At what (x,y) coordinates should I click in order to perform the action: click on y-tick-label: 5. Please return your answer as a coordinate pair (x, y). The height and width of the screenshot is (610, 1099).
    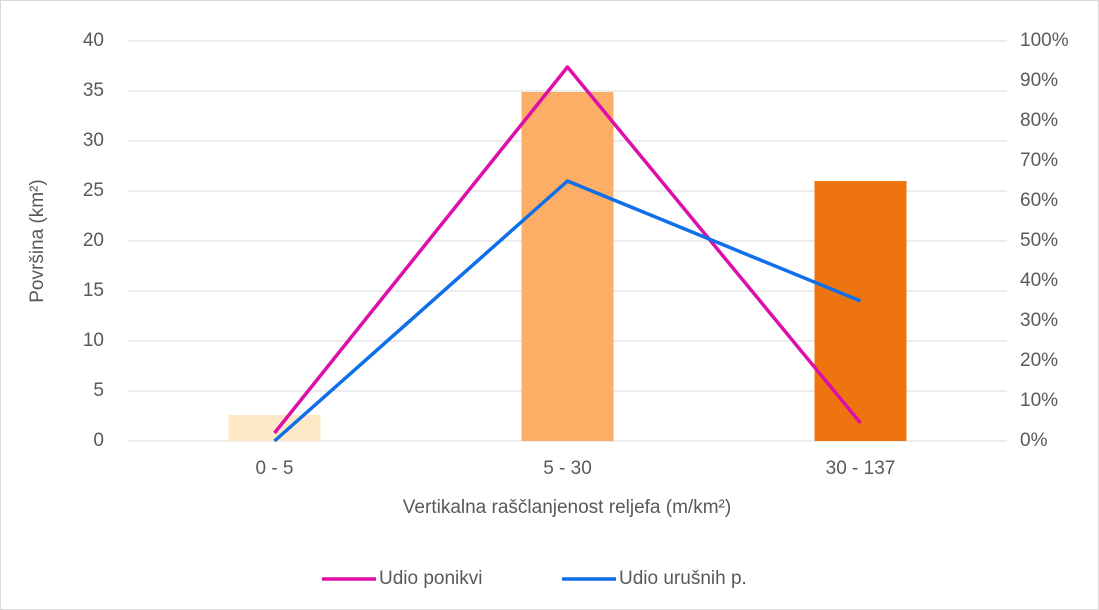
    Looking at the image, I should click on (98, 390).